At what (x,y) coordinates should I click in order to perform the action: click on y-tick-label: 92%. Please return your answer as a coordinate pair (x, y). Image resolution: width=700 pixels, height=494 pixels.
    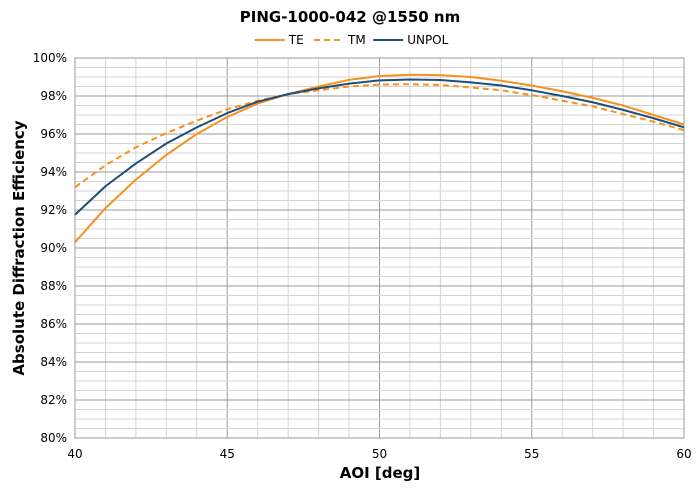
    Looking at the image, I should click on (53, 210).